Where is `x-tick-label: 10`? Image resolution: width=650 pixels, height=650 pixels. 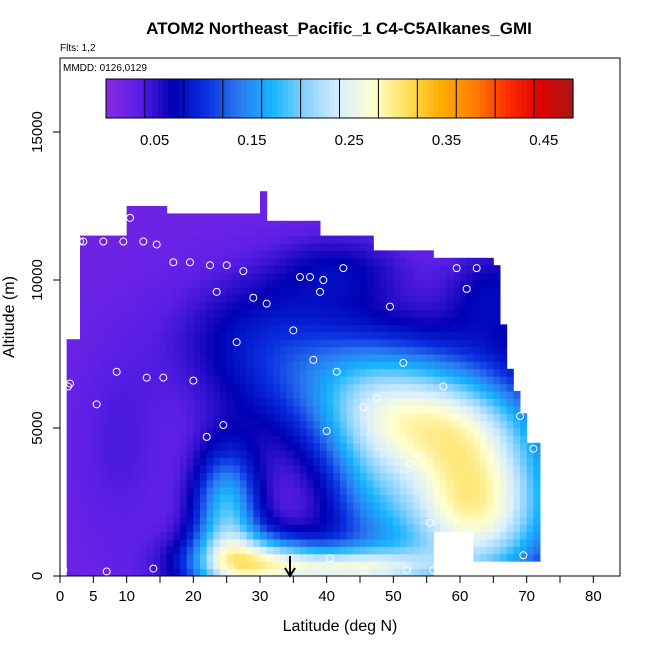
x-tick-label: 10 is located at coordinates (126, 596).